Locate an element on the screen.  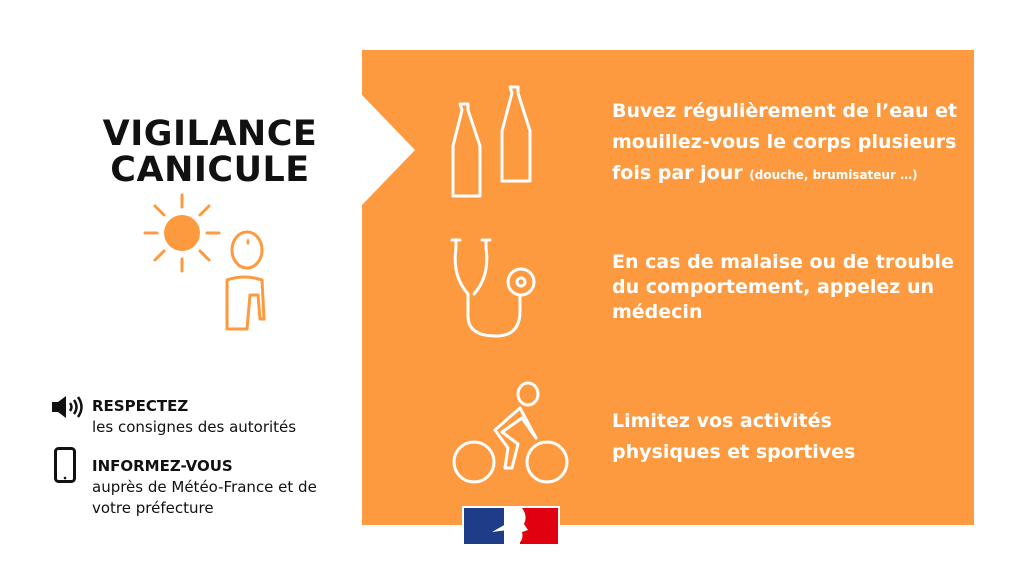
republique-francaise-logo is located at coordinates (511, 526).